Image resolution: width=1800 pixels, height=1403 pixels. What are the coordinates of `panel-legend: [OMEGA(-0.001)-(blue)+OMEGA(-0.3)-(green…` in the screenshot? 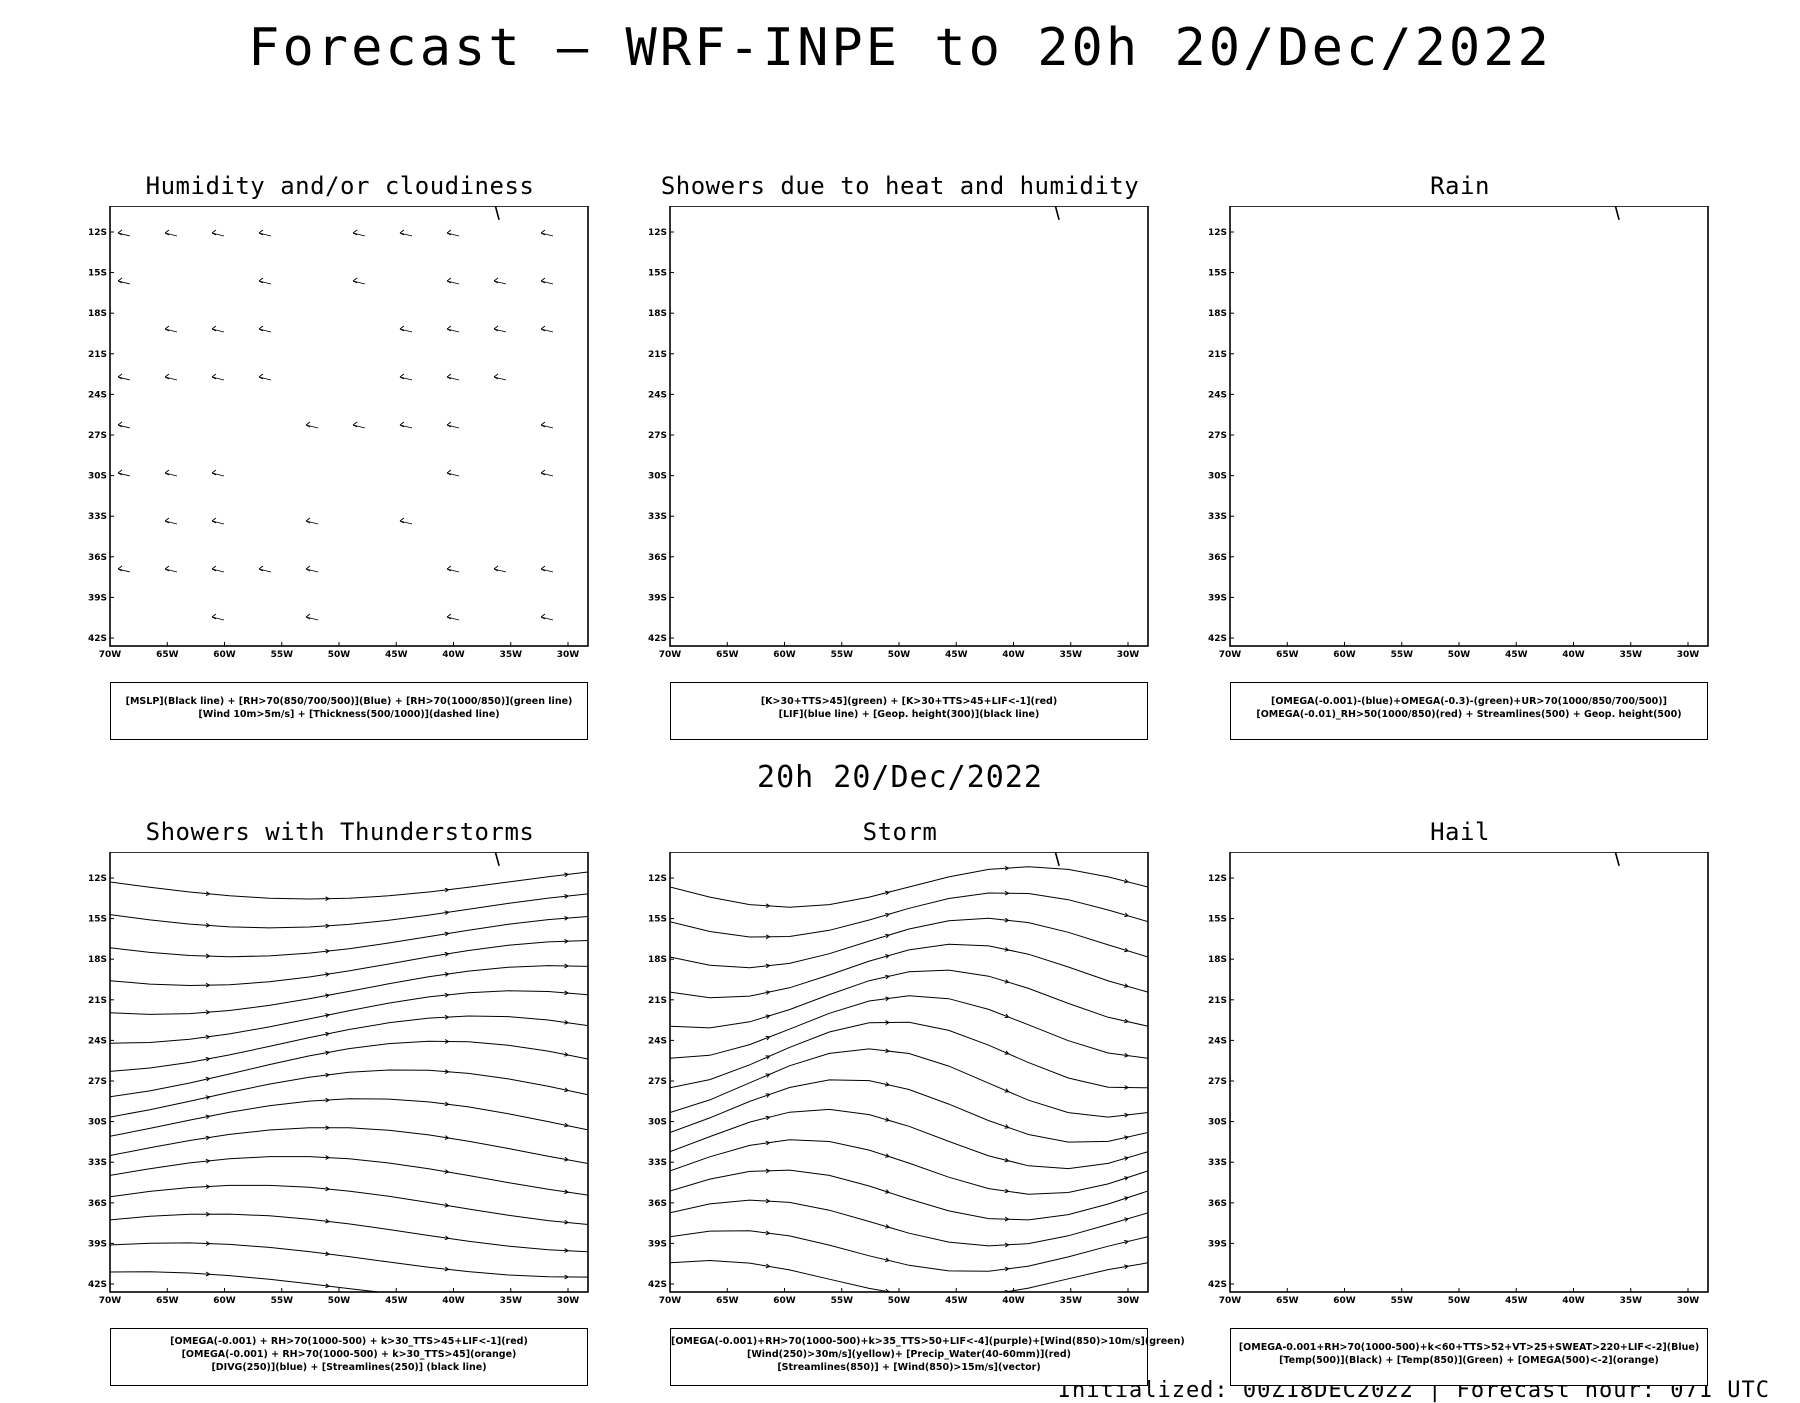 It's located at (1469, 711).